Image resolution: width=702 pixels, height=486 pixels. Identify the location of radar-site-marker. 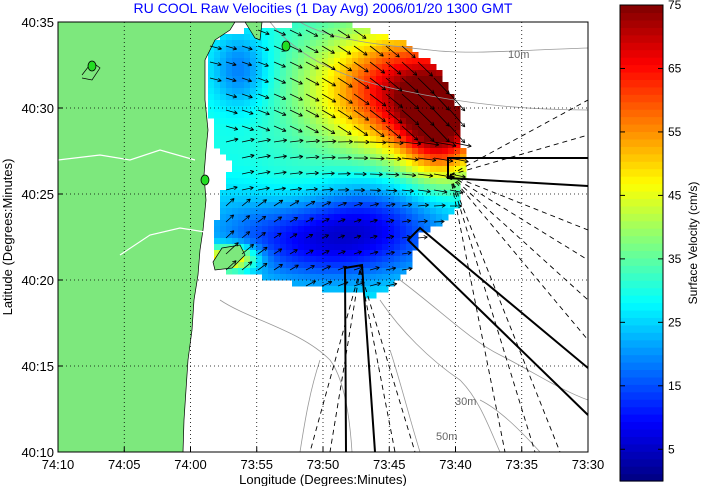
(205, 180).